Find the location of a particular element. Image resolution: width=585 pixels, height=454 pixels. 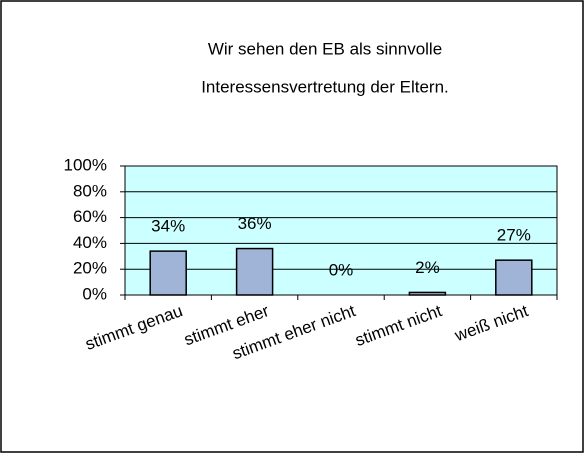

chart-title: Interessensvertretung der Eltern. is located at coordinates (325, 86).